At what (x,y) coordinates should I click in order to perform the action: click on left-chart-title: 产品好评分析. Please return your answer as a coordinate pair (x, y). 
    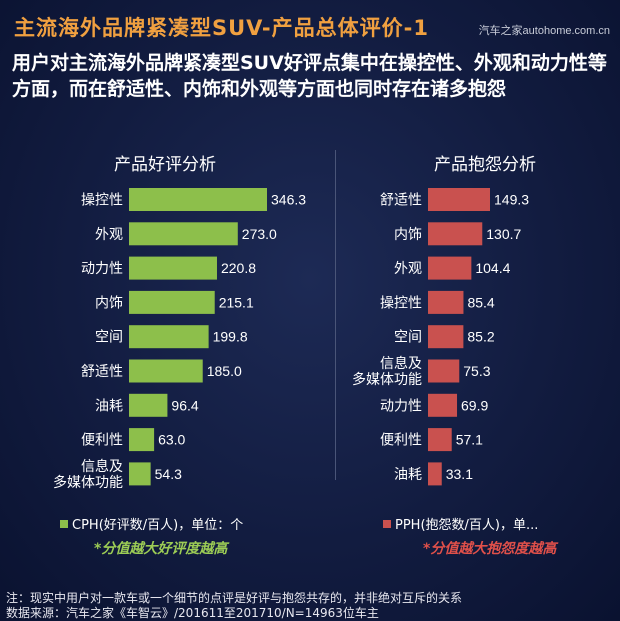
    Looking at the image, I should click on (165, 165).